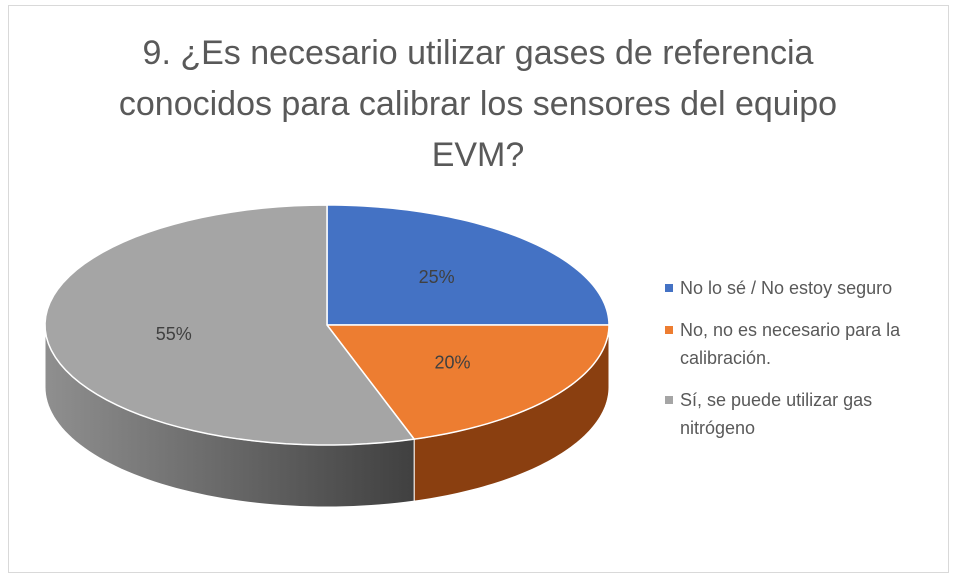 The height and width of the screenshot is (578, 956). What do you see at coordinates (786, 288) in the screenshot?
I see `legend-label: No lo sé / No estoy seguro` at bounding box center [786, 288].